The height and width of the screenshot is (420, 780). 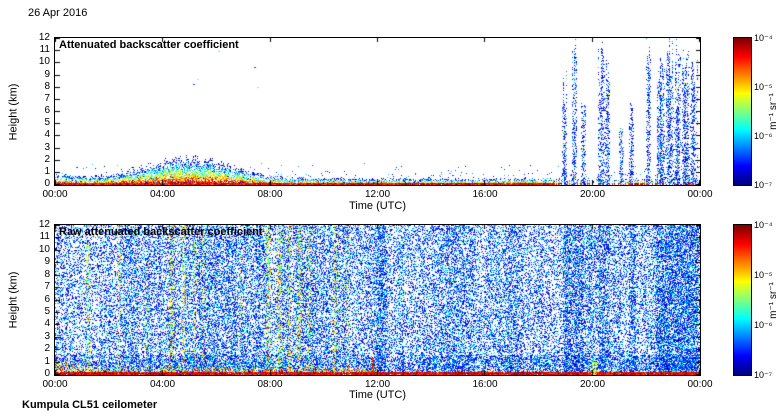 What do you see at coordinates (377, 395) in the screenshot?
I see `time-axis-label-bottom: Time (UTC)` at bounding box center [377, 395].